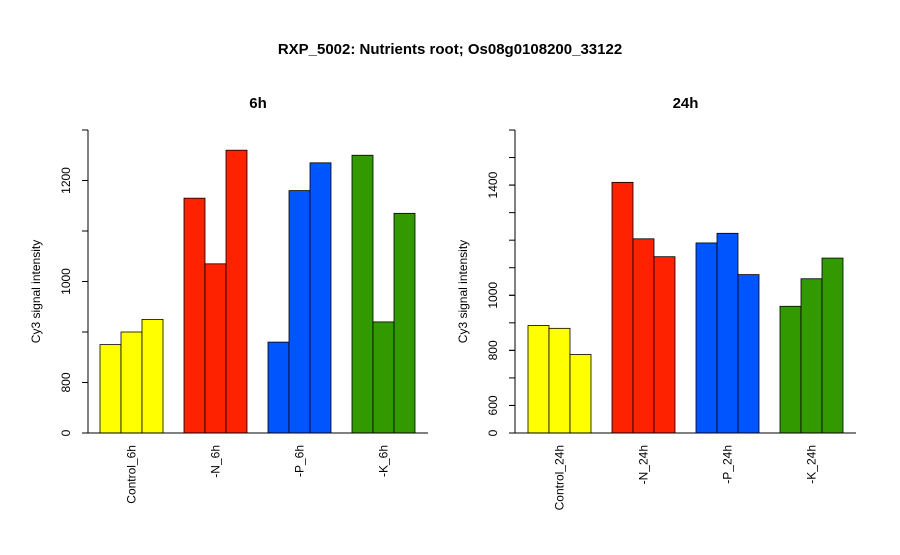  What do you see at coordinates (66, 180) in the screenshot?
I see `y-tick-label: 1200` at bounding box center [66, 180].